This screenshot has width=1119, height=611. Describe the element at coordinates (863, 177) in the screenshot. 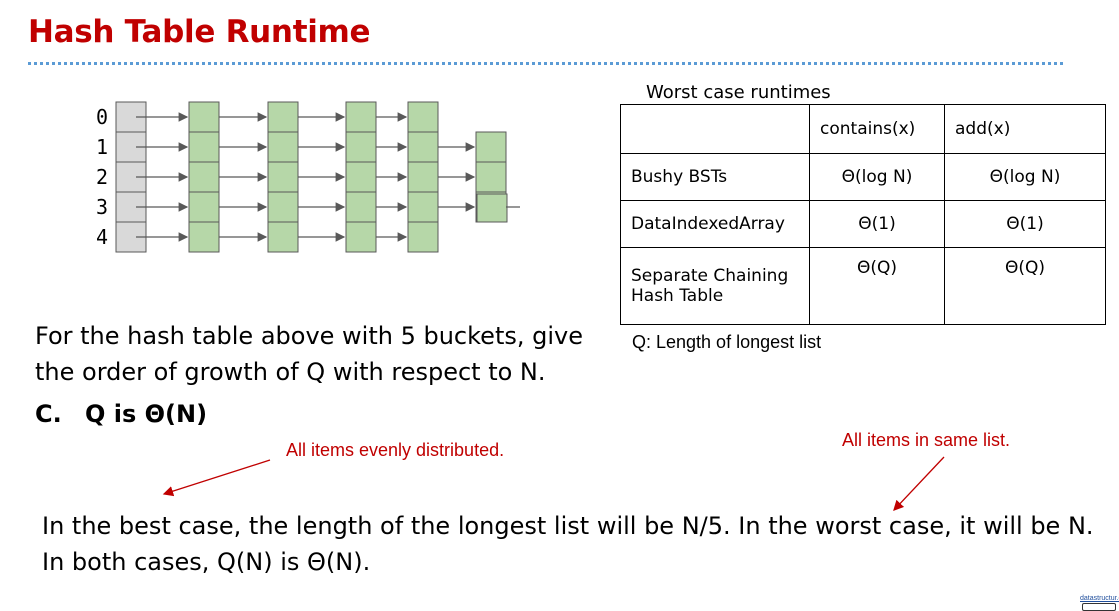

I see `table-row: Bushy BSTs Θ(log N) Θ(log N)` at that location.